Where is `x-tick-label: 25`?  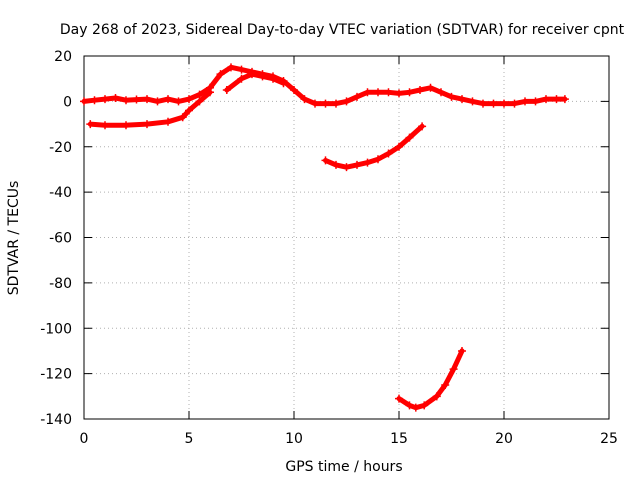 x-tick-label: 25 is located at coordinates (609, 439).